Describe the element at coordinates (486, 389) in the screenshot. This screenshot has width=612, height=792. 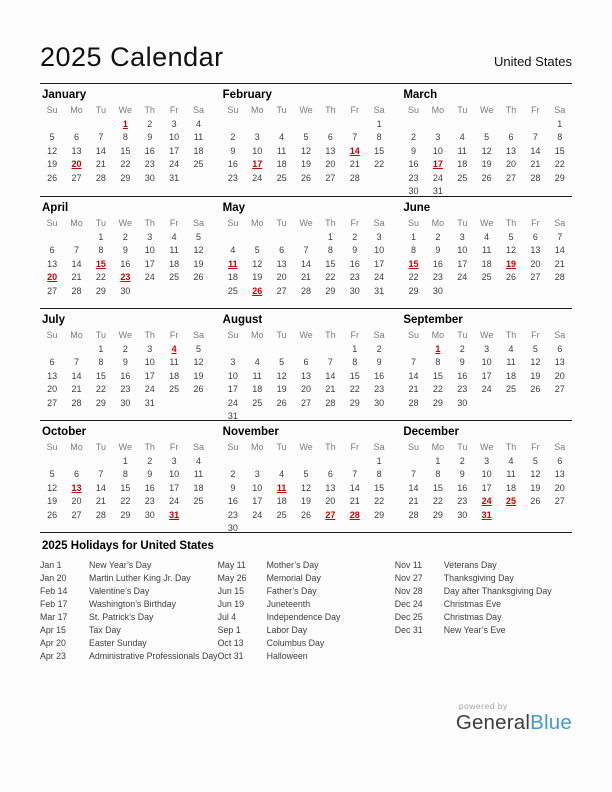
I see `day-cell: 24` at that location.